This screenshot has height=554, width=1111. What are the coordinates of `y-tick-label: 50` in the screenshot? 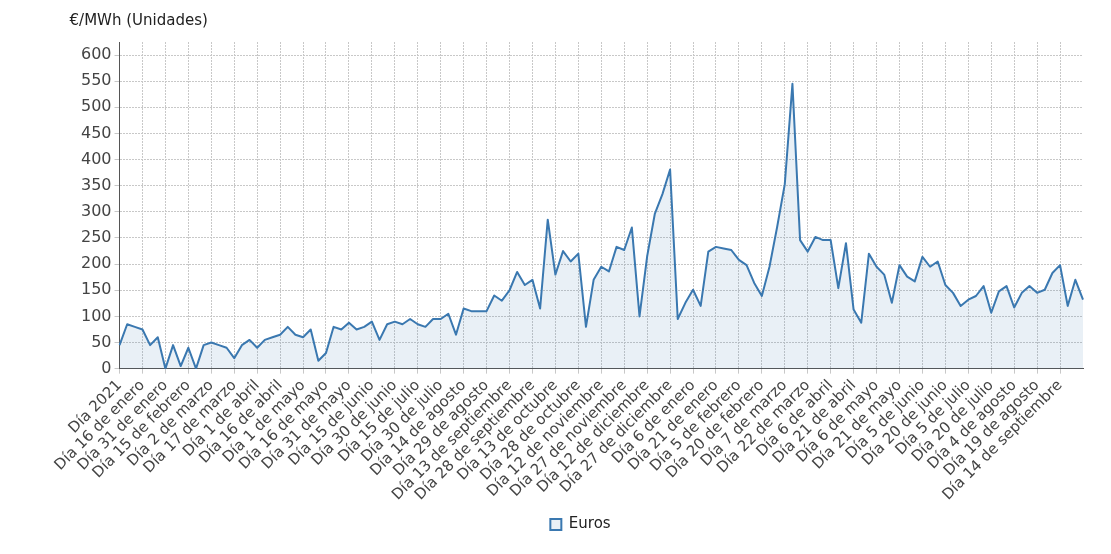 It's located at (101, 341).